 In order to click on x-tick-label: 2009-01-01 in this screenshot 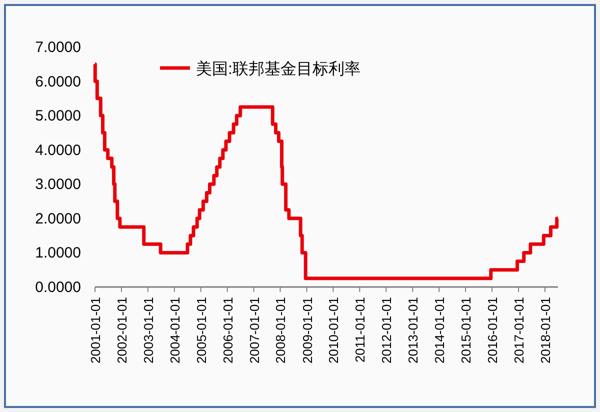, I will do `click(307, 330)`.